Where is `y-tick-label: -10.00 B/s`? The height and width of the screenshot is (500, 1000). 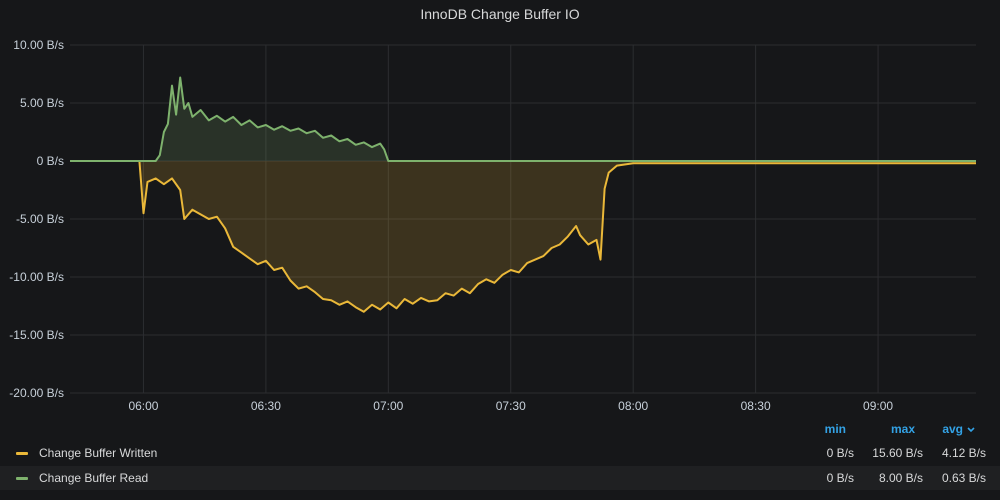 y-tick-label: -10.00 B/s is located at coordinates (36, 277).